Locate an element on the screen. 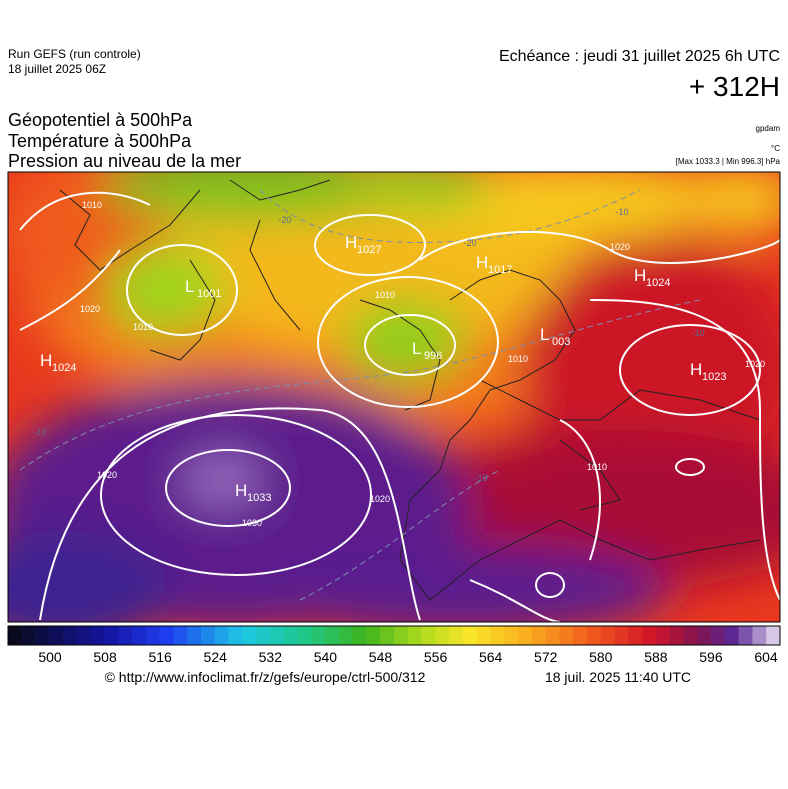 The image size is (788, 789). run-label: Run GEFS (run controle) is located at coordinates (74, 54).